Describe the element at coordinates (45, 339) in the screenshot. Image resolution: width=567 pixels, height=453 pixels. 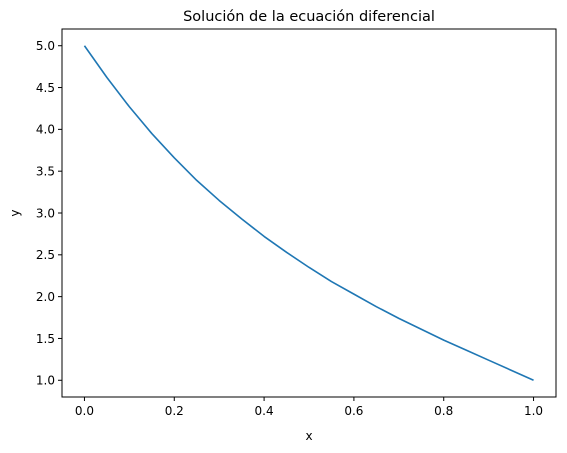
I see `y-tick-label: 1.5` at that location.